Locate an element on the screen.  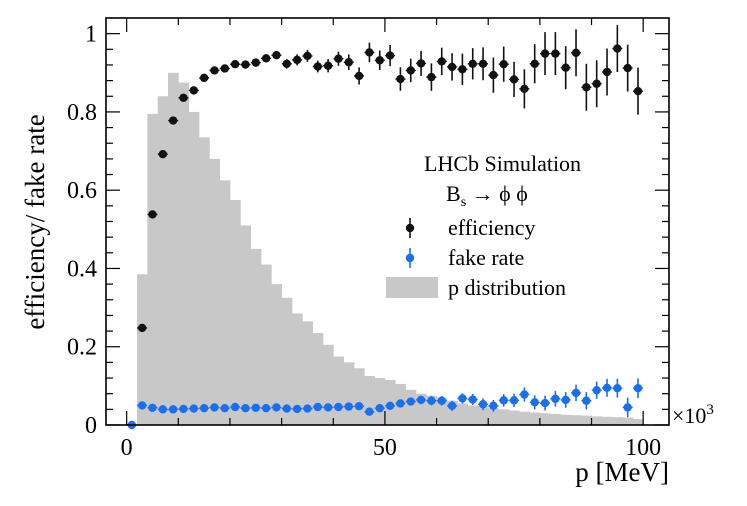
x-tick-label: 50 is located at coordinates (385, 448).